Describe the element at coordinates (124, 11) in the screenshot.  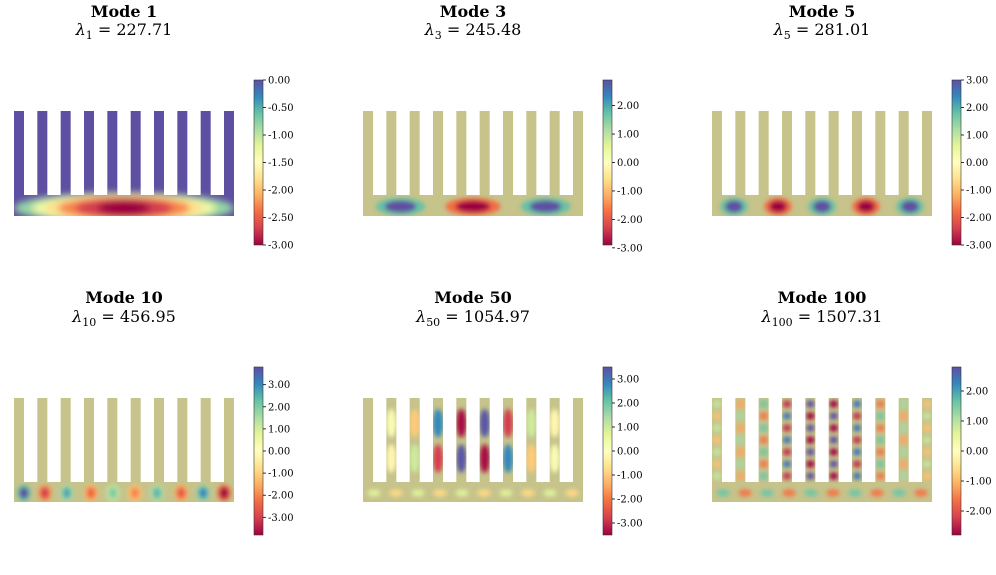
I see `panel-title-mode-1: Mode 1` at that location.